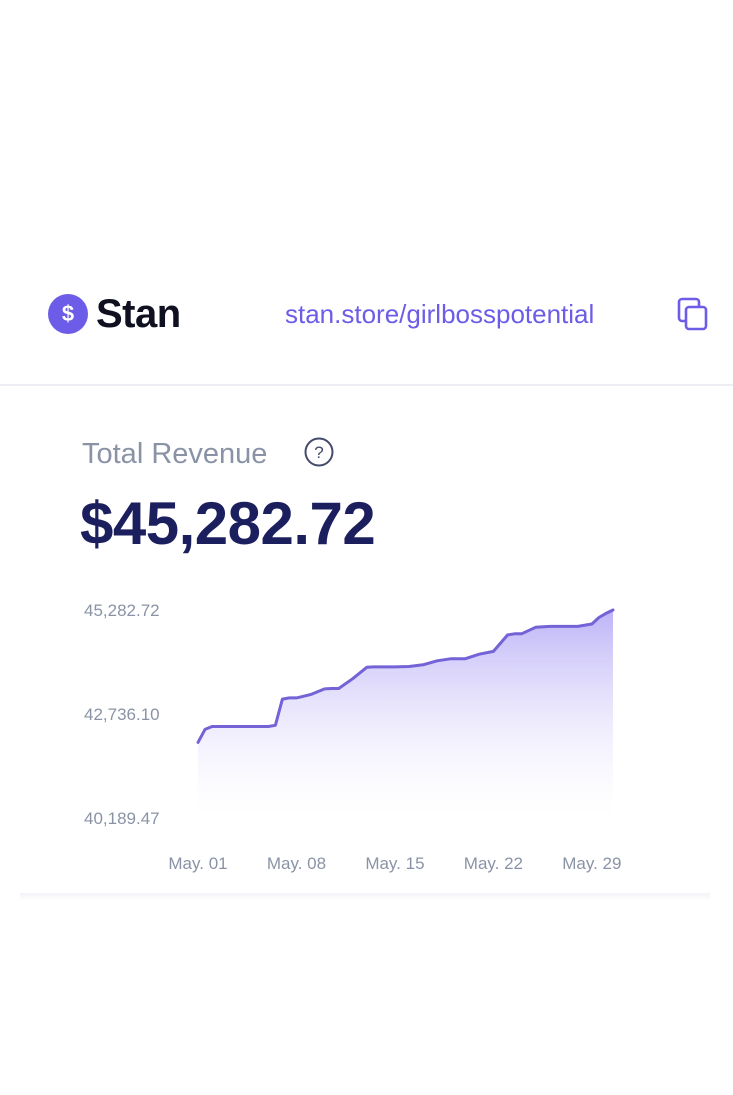 This screenshot has width=733, height=1095. I want to click on x-tick-label: May. 15, so click(394, 863).